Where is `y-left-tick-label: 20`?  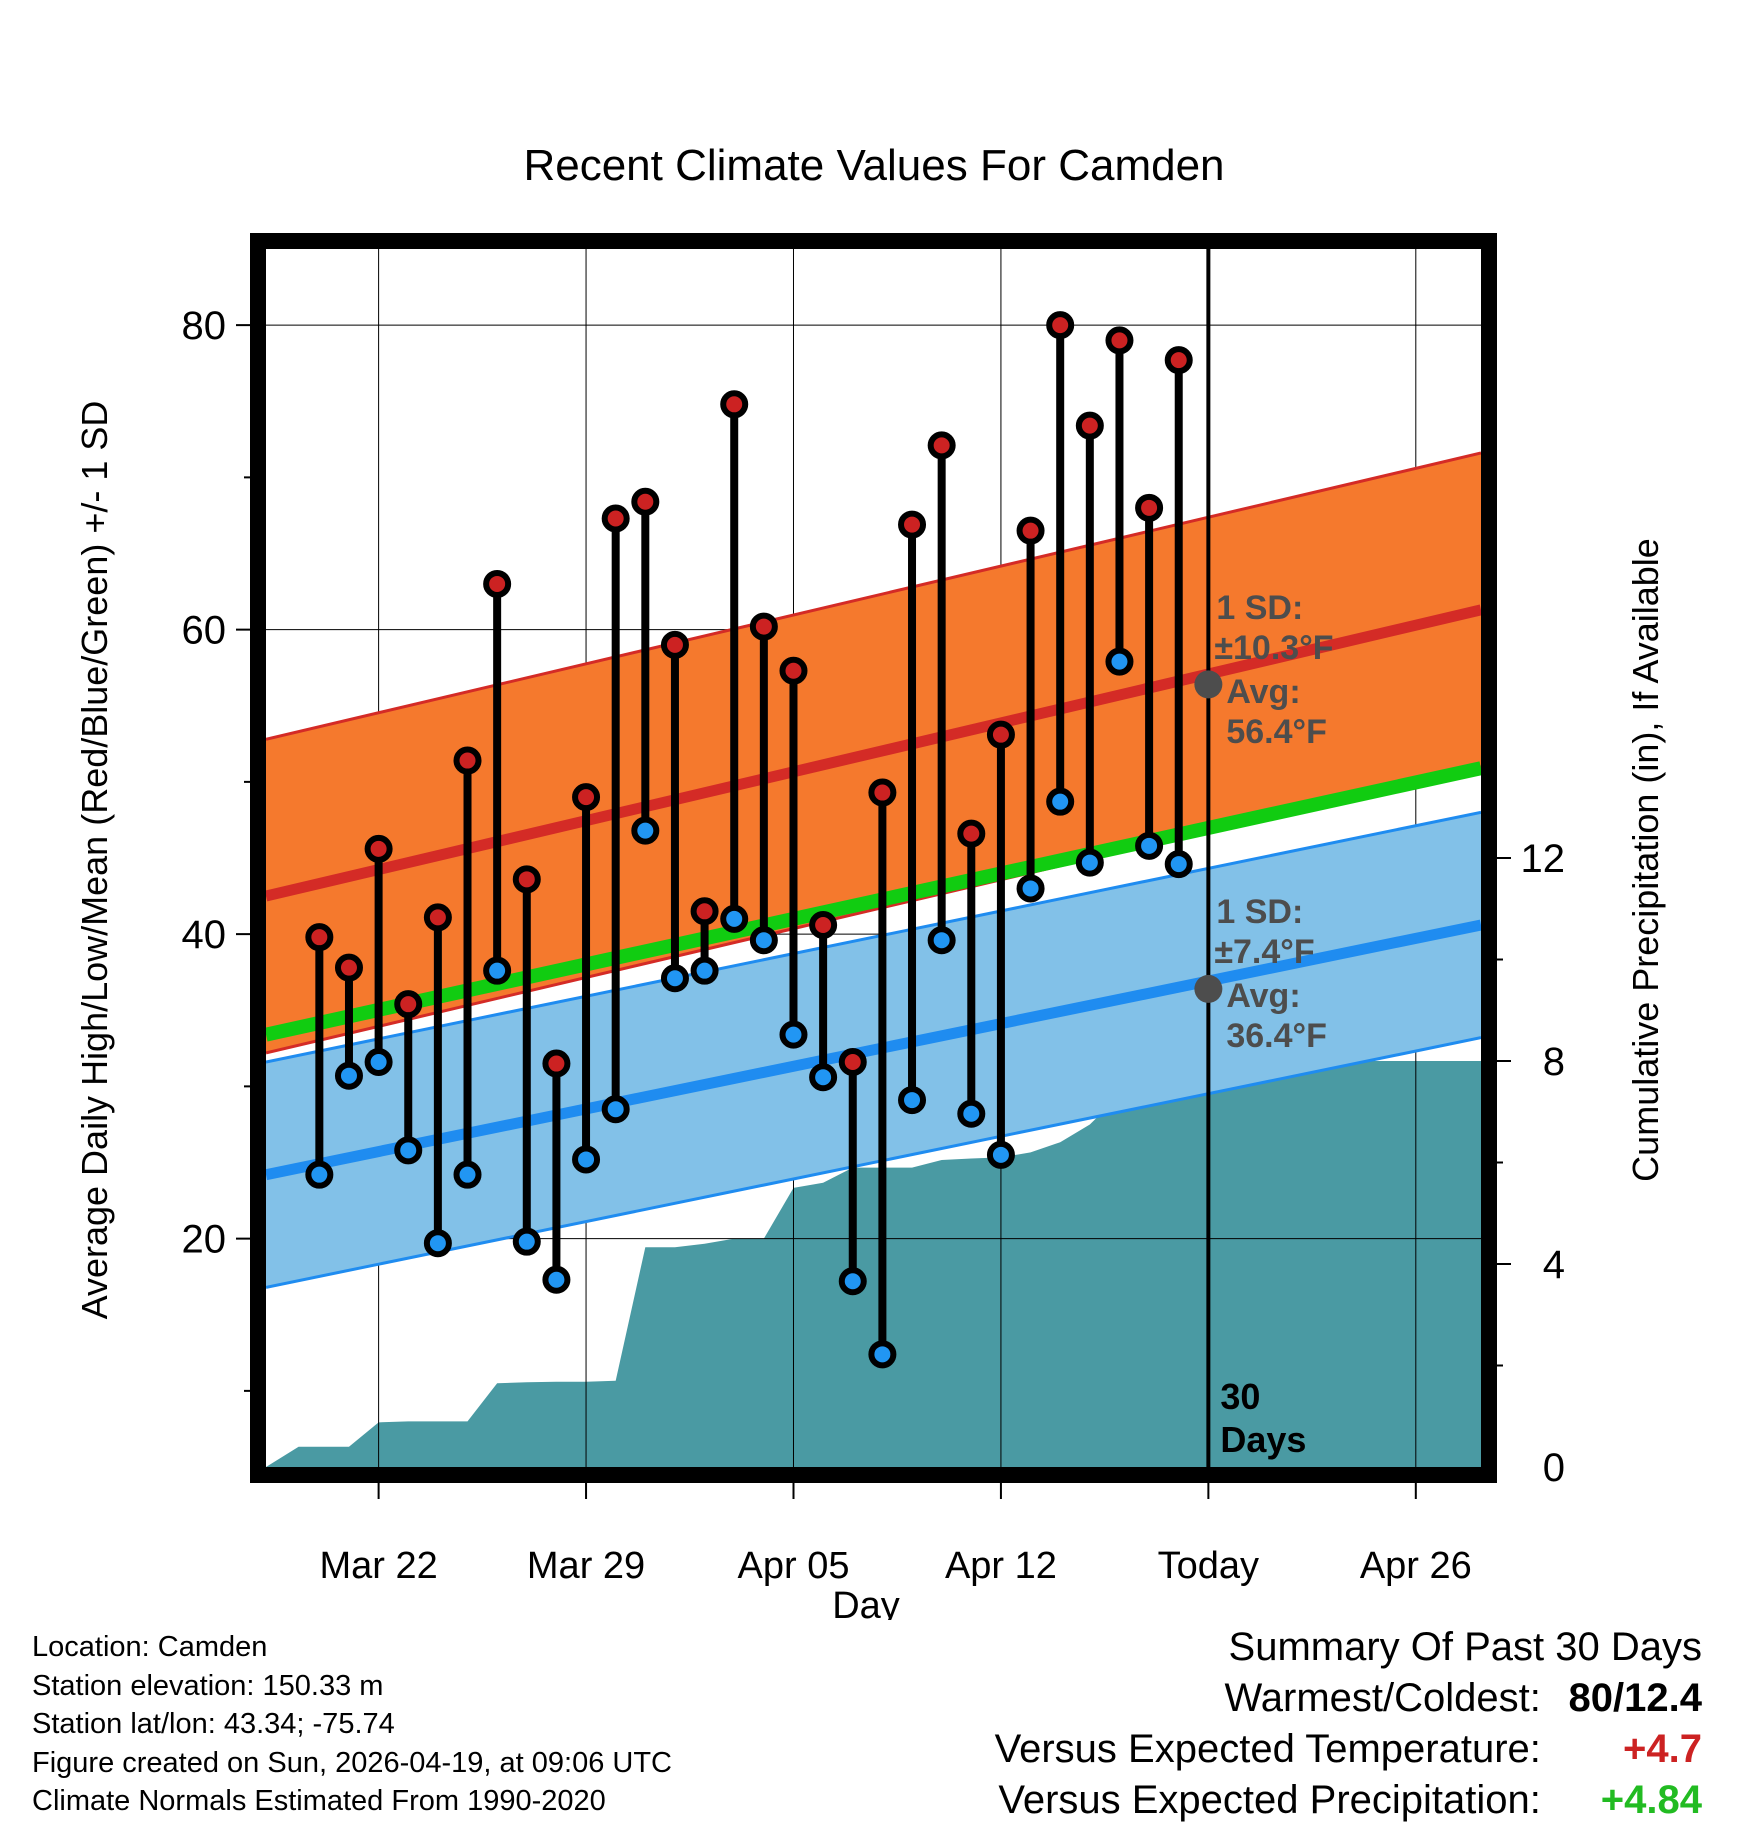
y-left-tick-label: 20 is located at coordinates (204, 1240).